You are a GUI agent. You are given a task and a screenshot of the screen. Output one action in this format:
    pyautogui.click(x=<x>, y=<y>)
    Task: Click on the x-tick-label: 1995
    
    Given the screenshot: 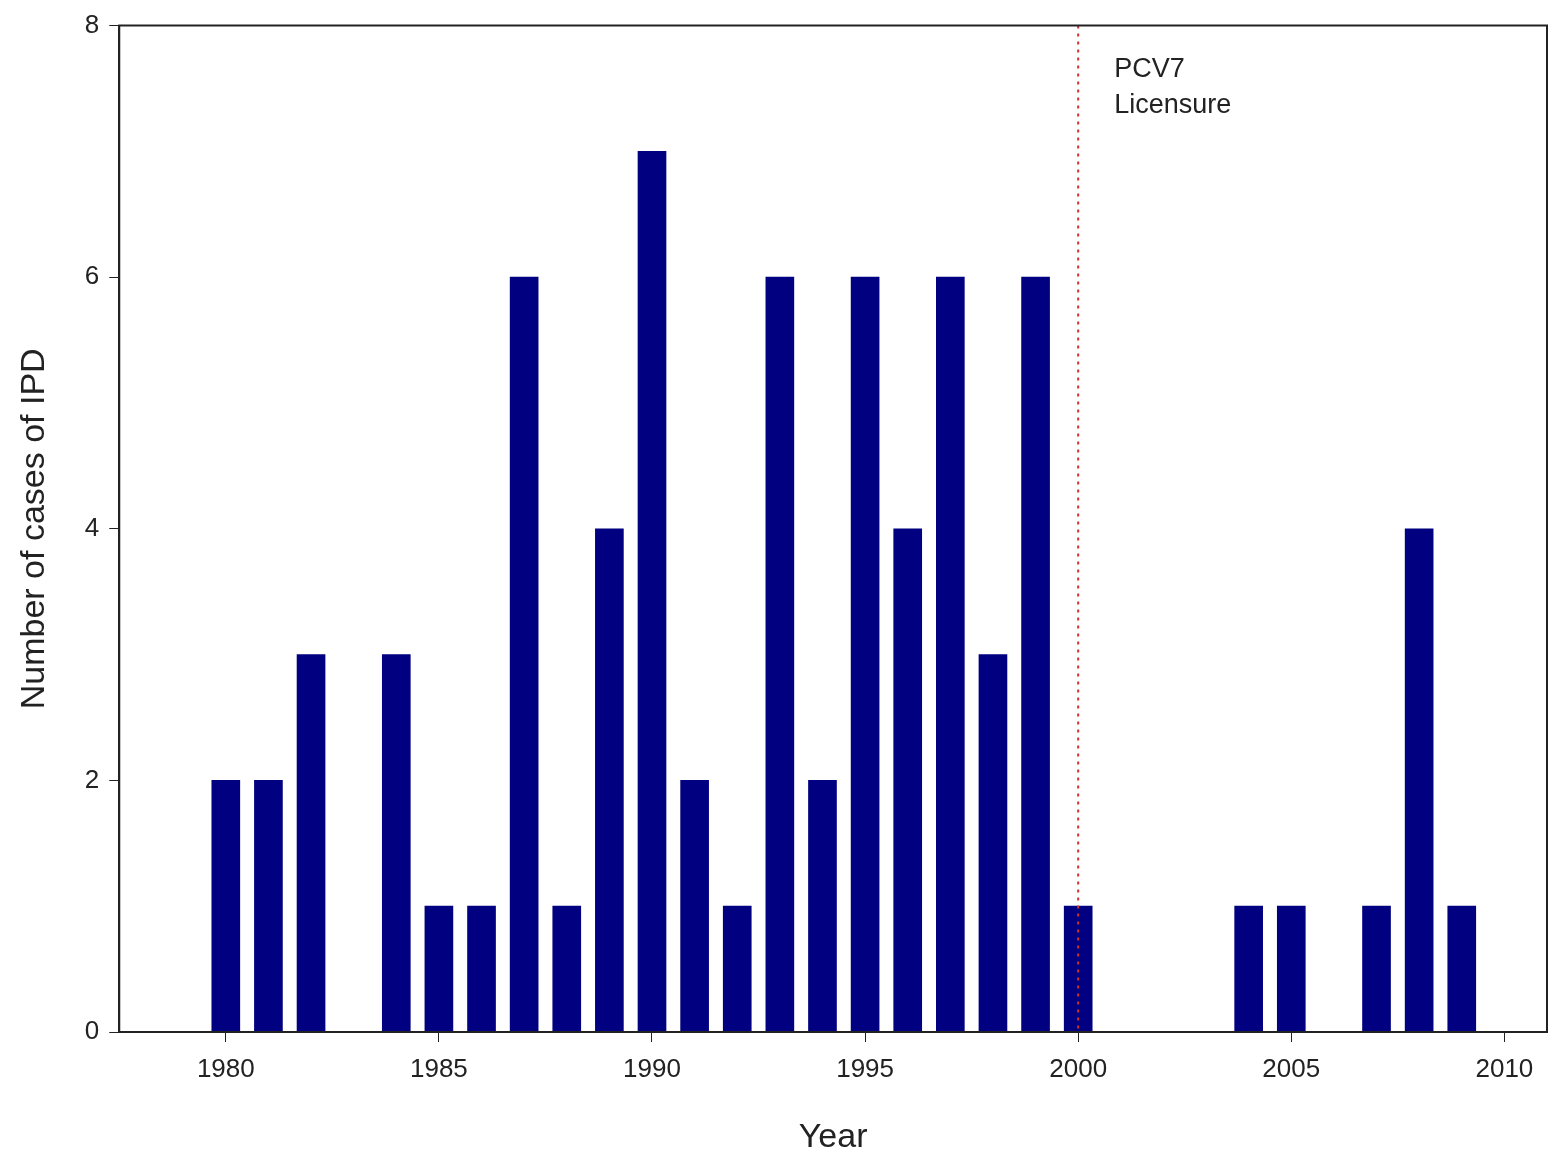 What is the action you would take?
    pyautogui.click(x=865, y=1067)
    